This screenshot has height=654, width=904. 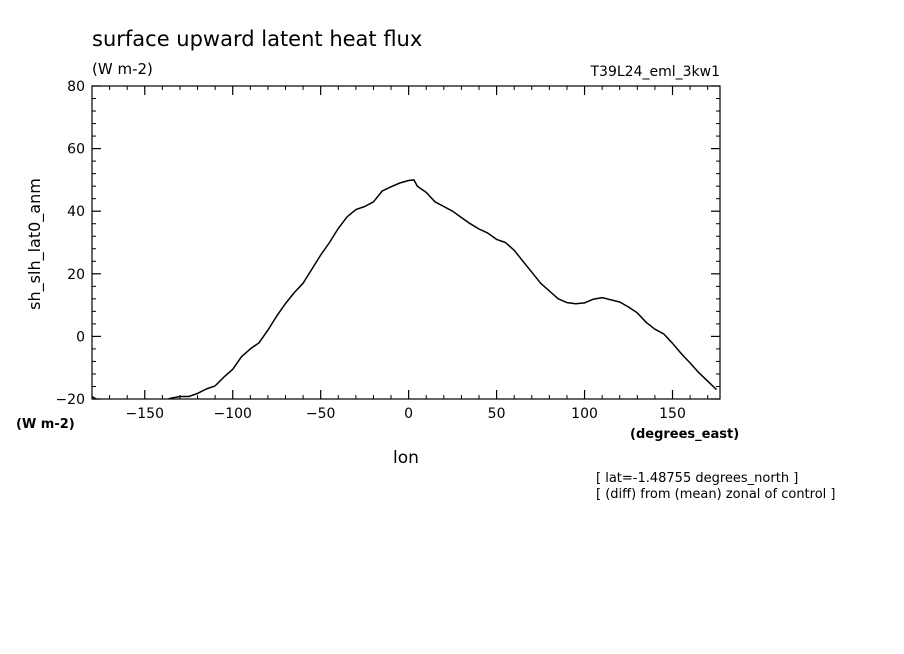 What do you see at coordinates (76, 275) in the screenshot?
I see `y-tick-label: 20` at bounding box center [76, 275].